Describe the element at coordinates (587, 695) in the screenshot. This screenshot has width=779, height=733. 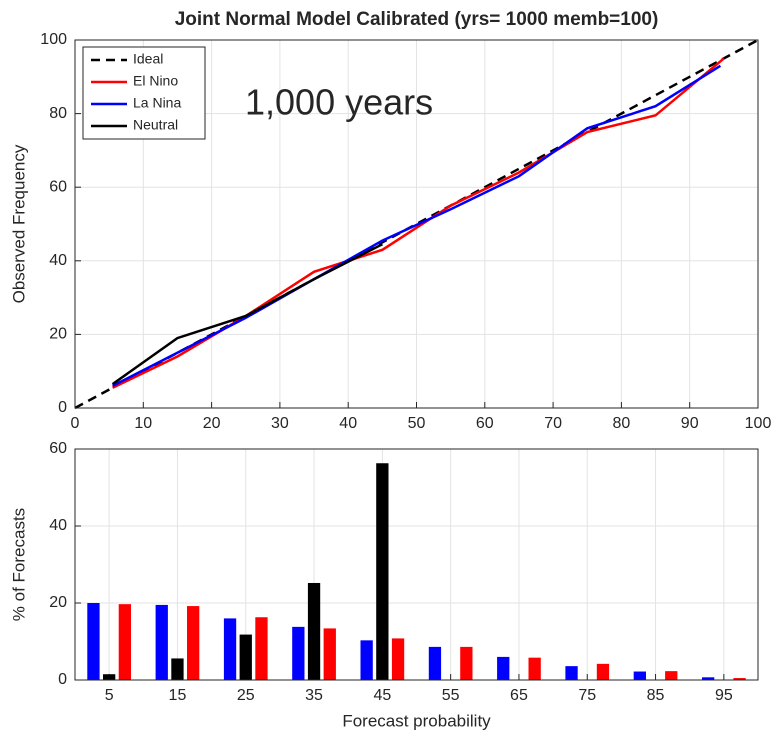
I see `x-tick-label: 75` at that location.